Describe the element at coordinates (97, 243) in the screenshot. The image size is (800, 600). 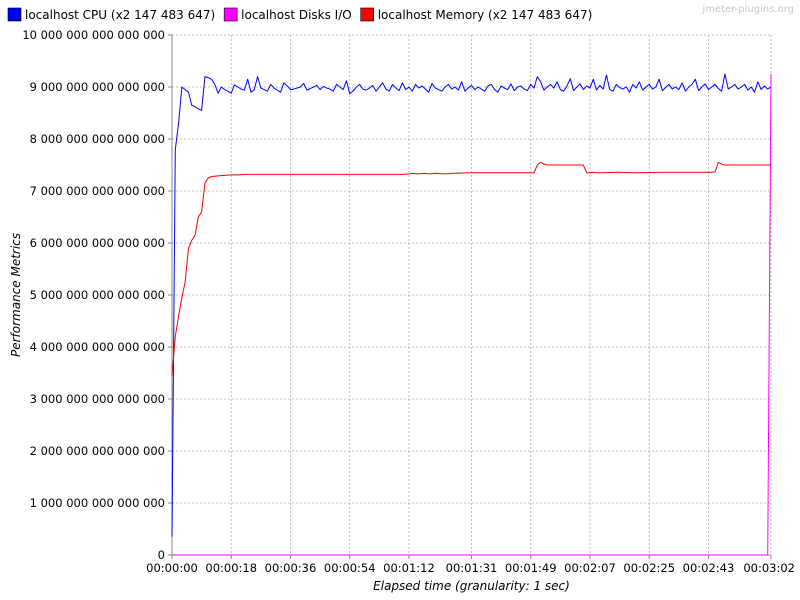
I see `y-tick-label-6: 6 000 000 000 000 000` at that location.